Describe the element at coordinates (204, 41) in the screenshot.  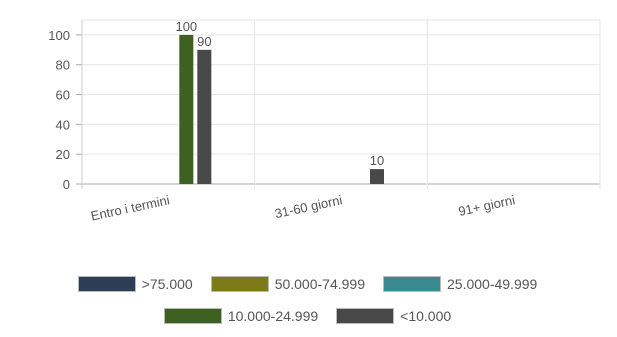
I see `data-label-1: 90` at that location.